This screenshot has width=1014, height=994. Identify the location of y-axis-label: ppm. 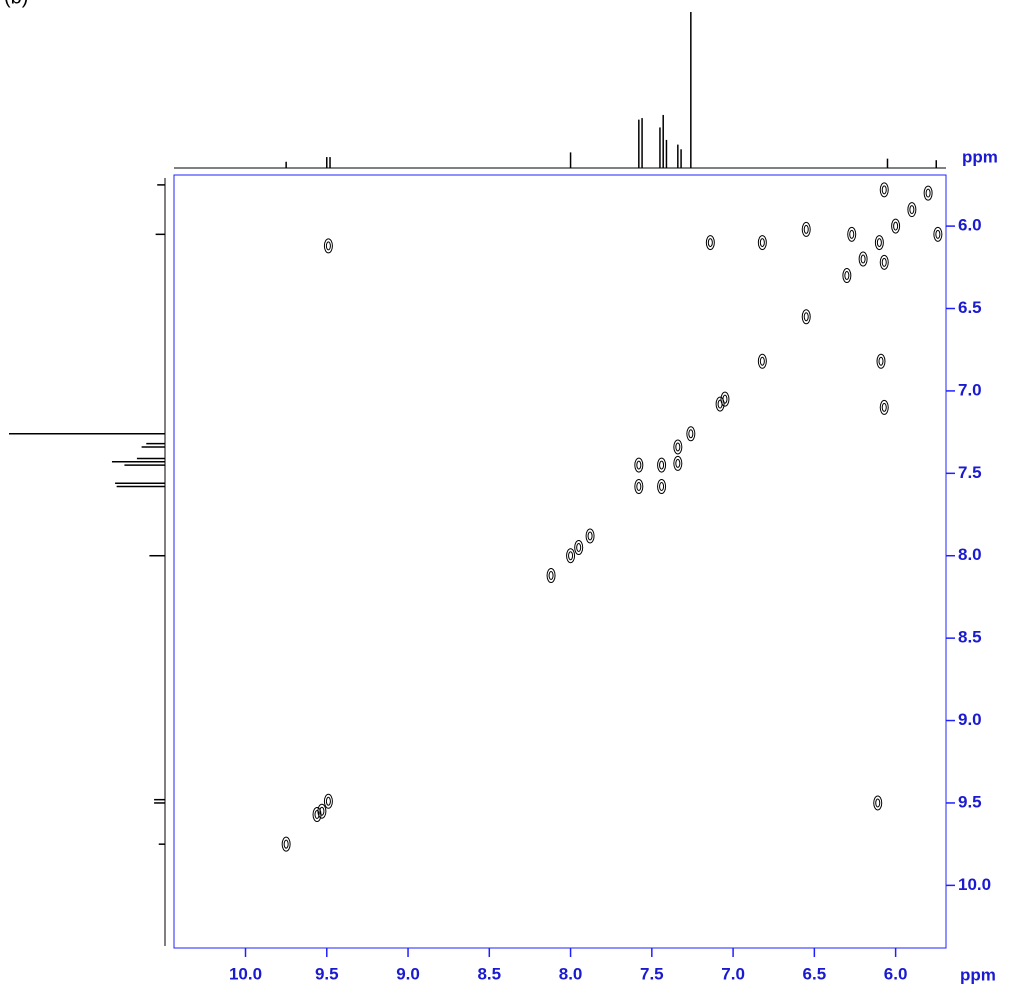
(980, 156).